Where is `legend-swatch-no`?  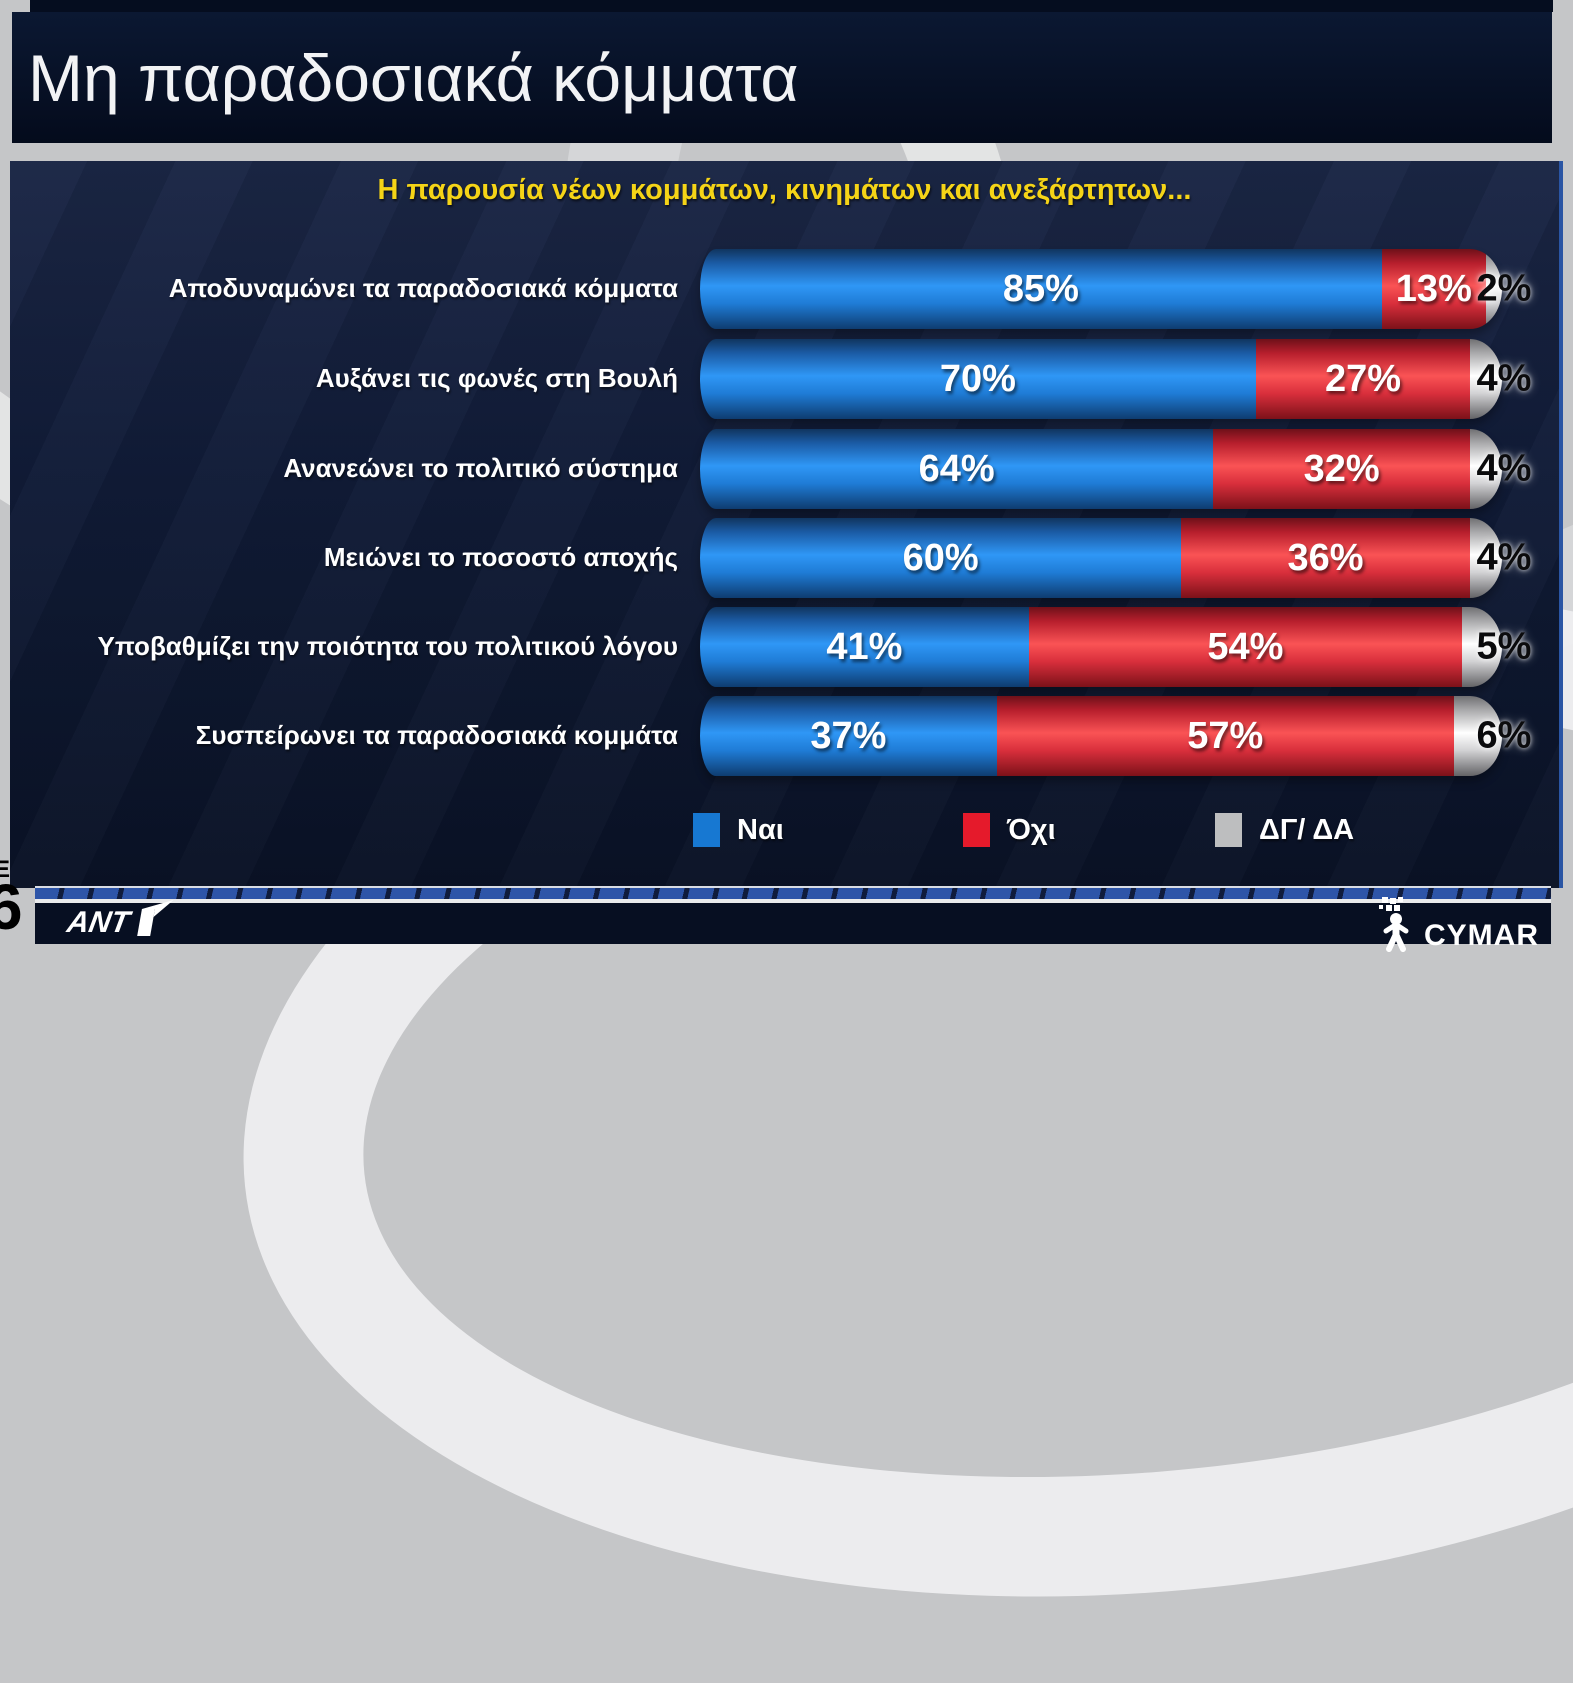
legend-swatch-no is located at coordinates (976, 830).